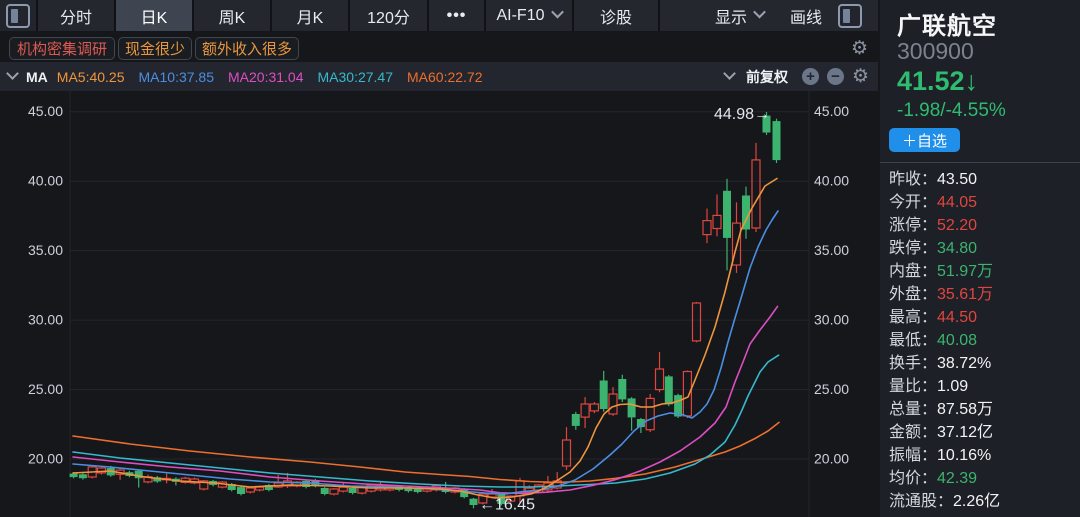 This screenshot has width=1080, height=517. I want to click on svg-text: ←16.45, so click(507, 504).